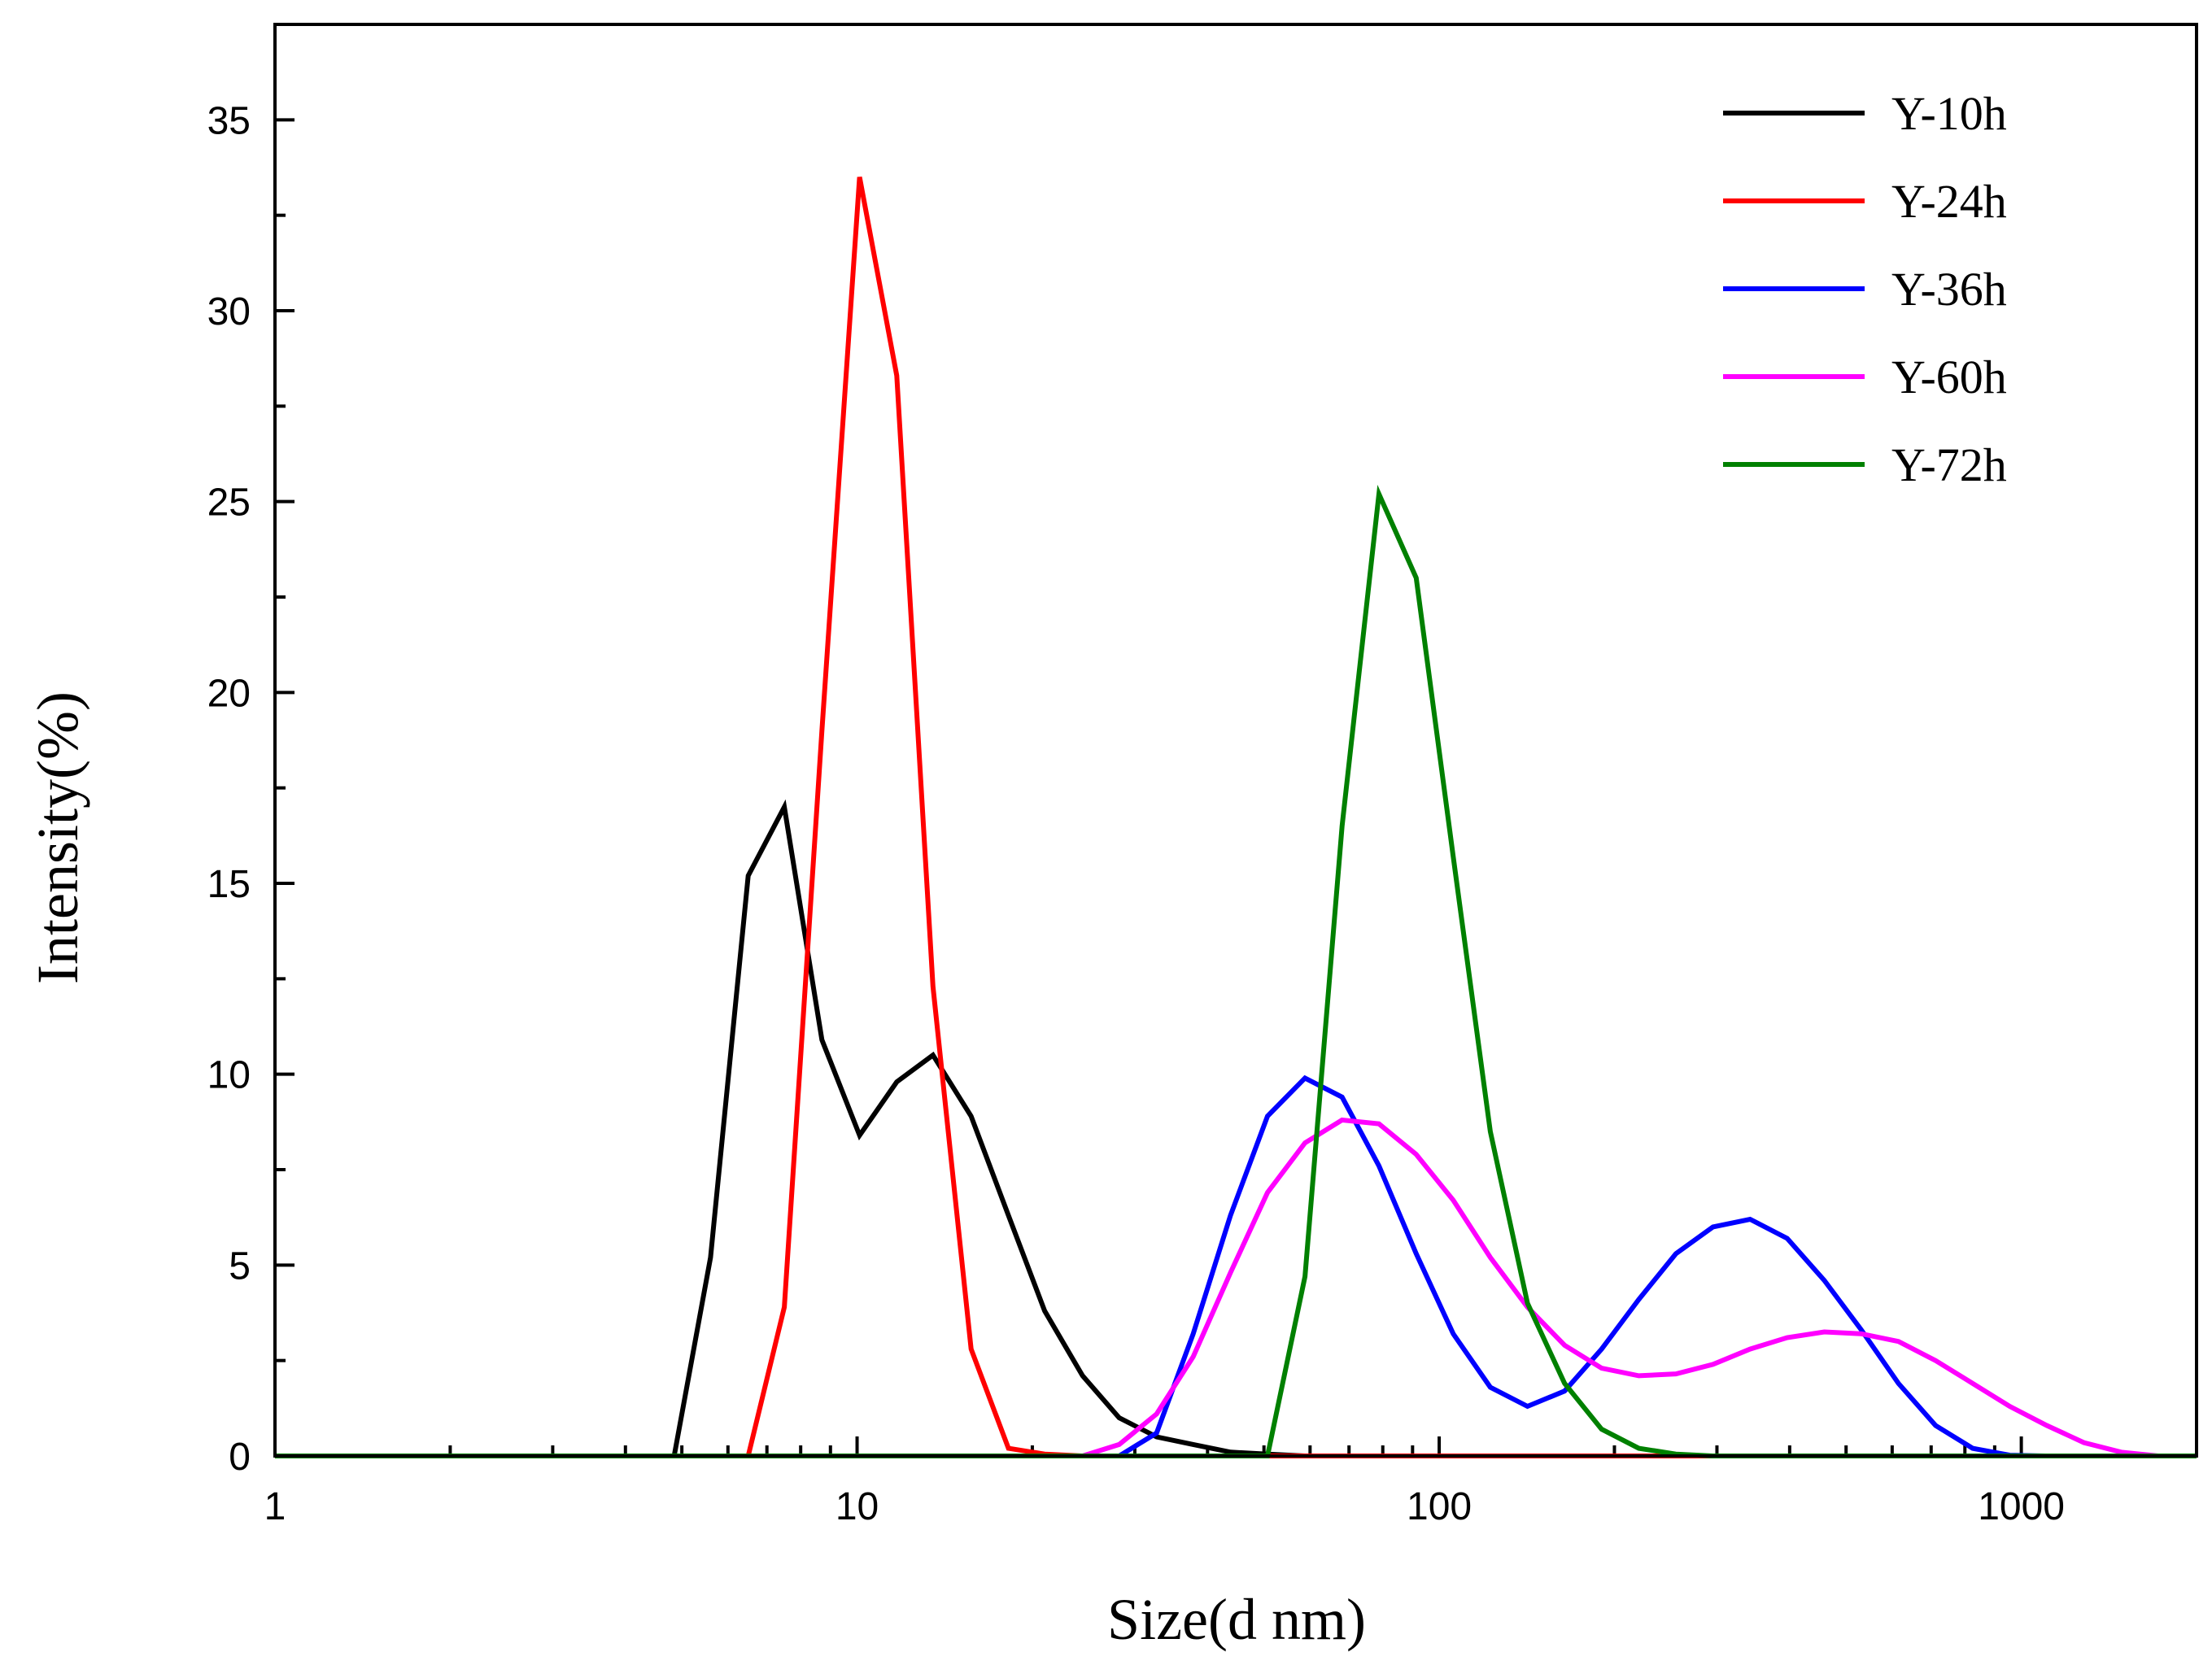 The height and width of the screenshot is (1665, 2212). I want to click on y-axis-title: Intensity(%), so click(57, 837).